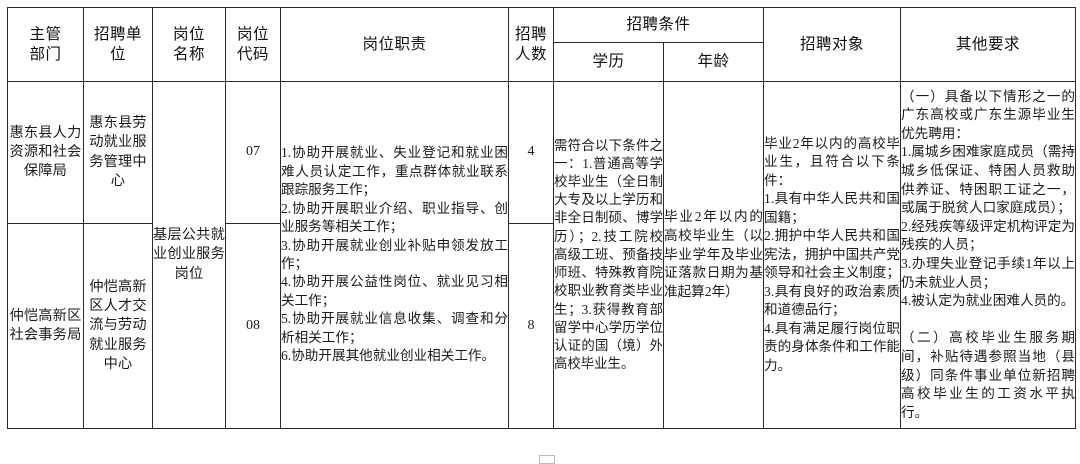 The width and height of the screenshot is (1080, 464). What do you see at coordinates (608, 62) in the screenshot?
I see `header-education: 学历` at bounding box center [608, 62].